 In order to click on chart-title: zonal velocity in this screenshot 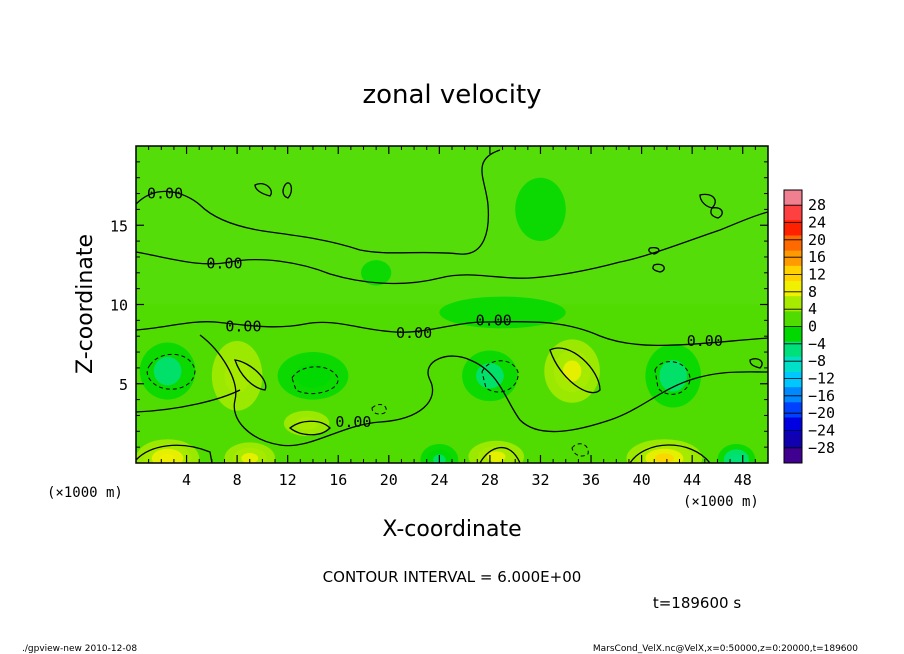, I will do `click(451, 95)`.